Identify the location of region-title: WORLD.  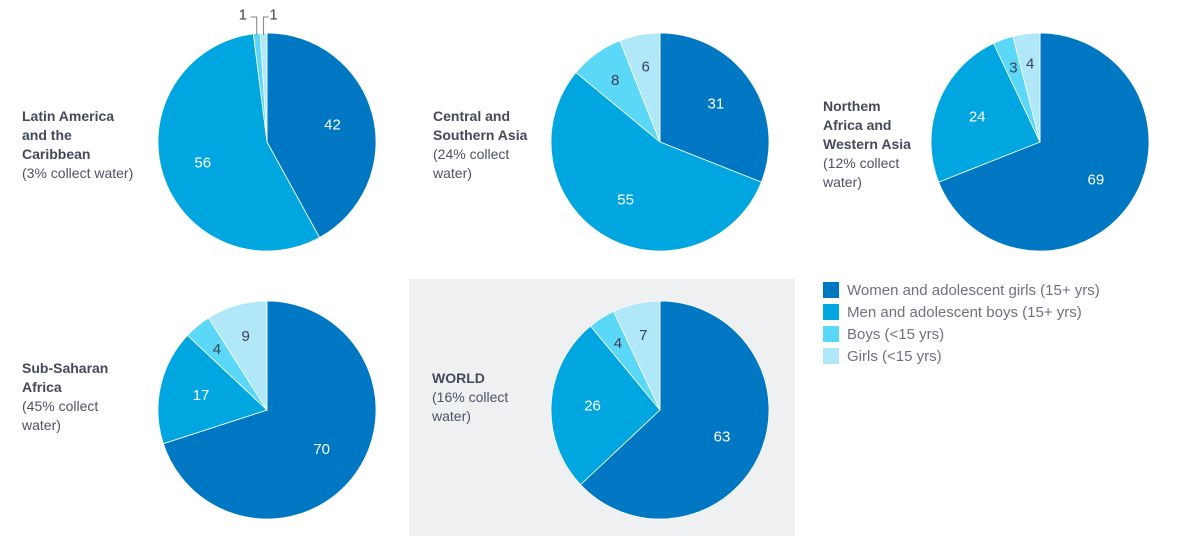
(470, 378).